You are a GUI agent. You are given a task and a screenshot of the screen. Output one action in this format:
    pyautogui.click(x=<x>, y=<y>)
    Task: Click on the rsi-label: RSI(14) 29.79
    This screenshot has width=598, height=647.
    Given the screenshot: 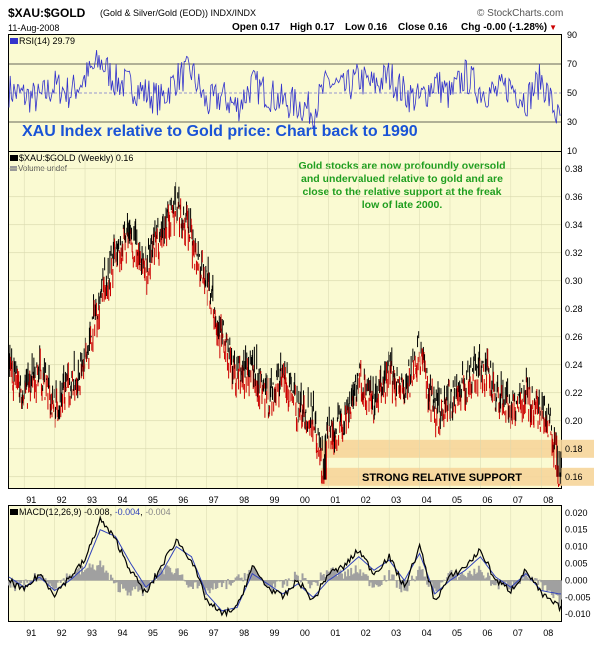 What is the action you would take?
    pyautogui.click(x=42, y=41)
    